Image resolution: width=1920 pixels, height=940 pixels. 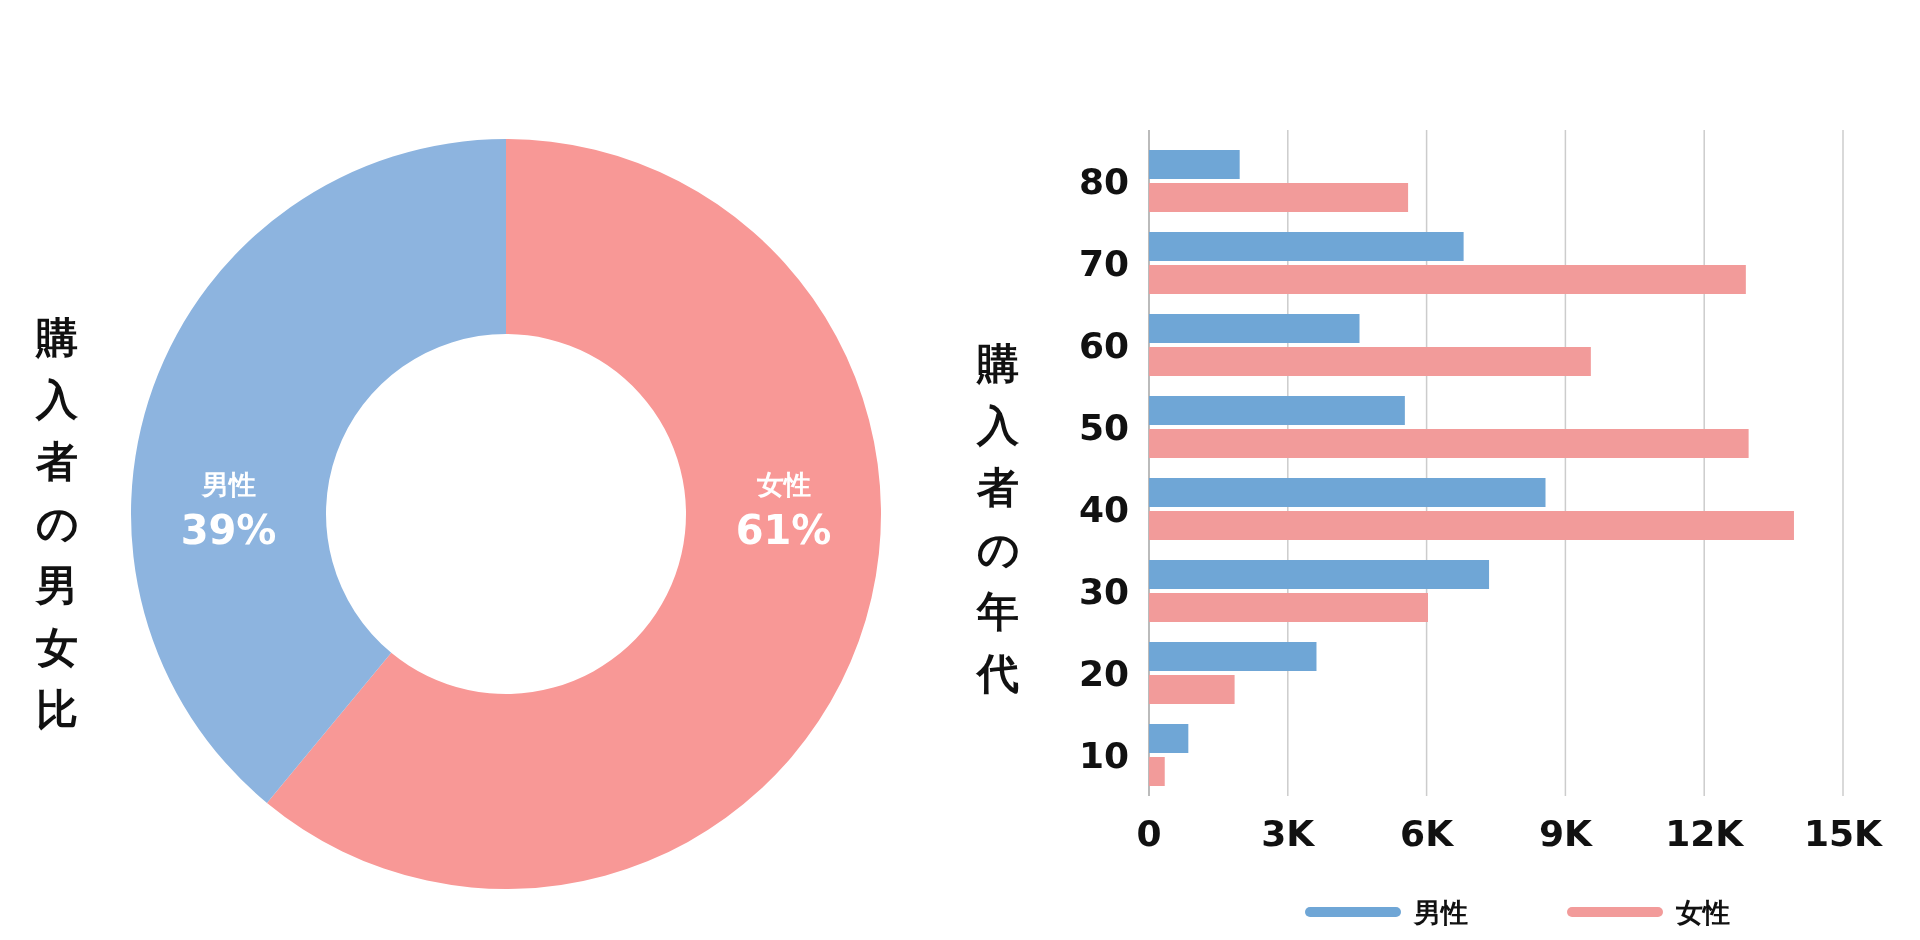 What do you see at coordinates (228, 530) in the screenshot?
I see `data-label: 39%` at bounding box center [228, 530].